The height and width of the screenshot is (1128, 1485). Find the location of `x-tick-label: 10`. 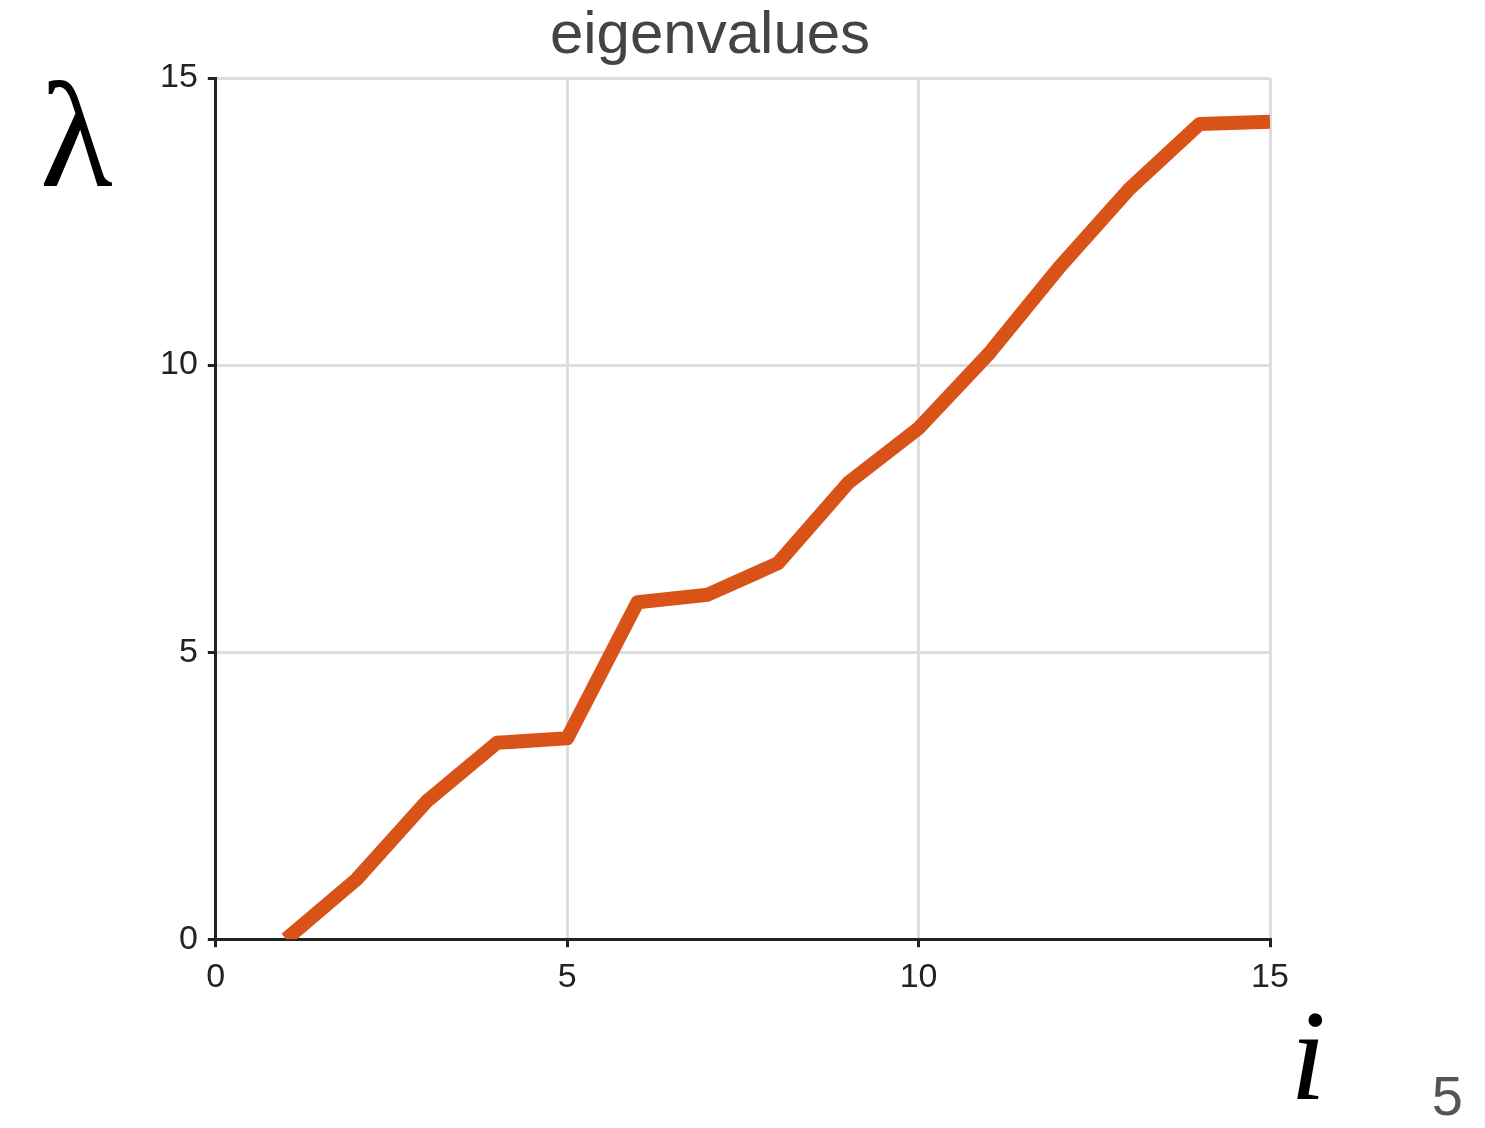

x-tick-label: 10 is located at coordinates (918, 974).